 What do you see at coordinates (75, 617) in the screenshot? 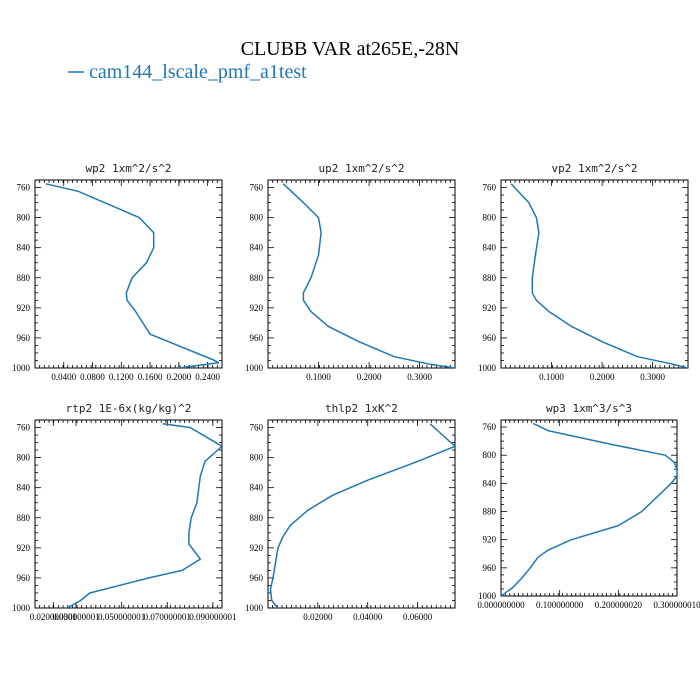
I see `x-tick-label: 0.030000001` at bounding box center [75, 617].